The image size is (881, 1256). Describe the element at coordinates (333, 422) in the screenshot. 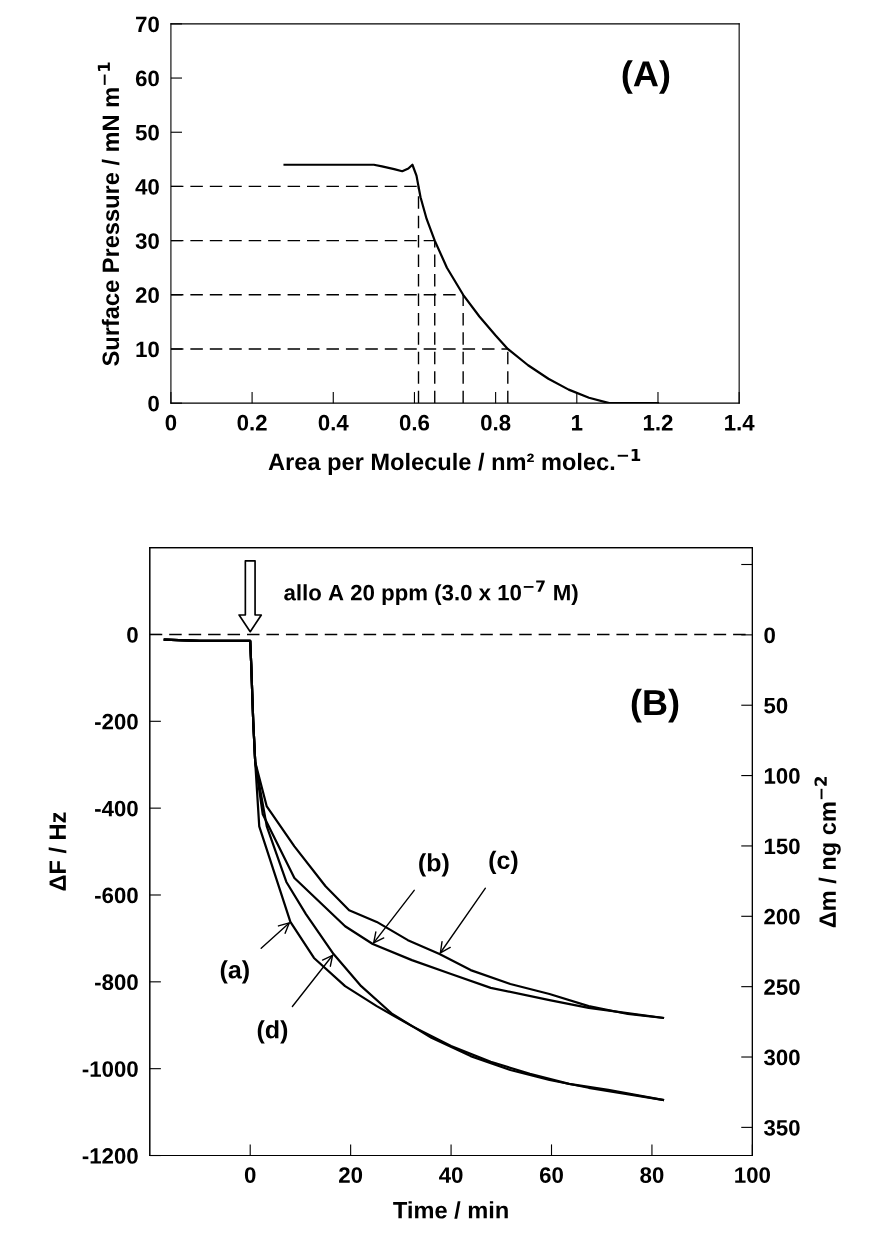

I see `x-tick-label: 0.4` at that location.